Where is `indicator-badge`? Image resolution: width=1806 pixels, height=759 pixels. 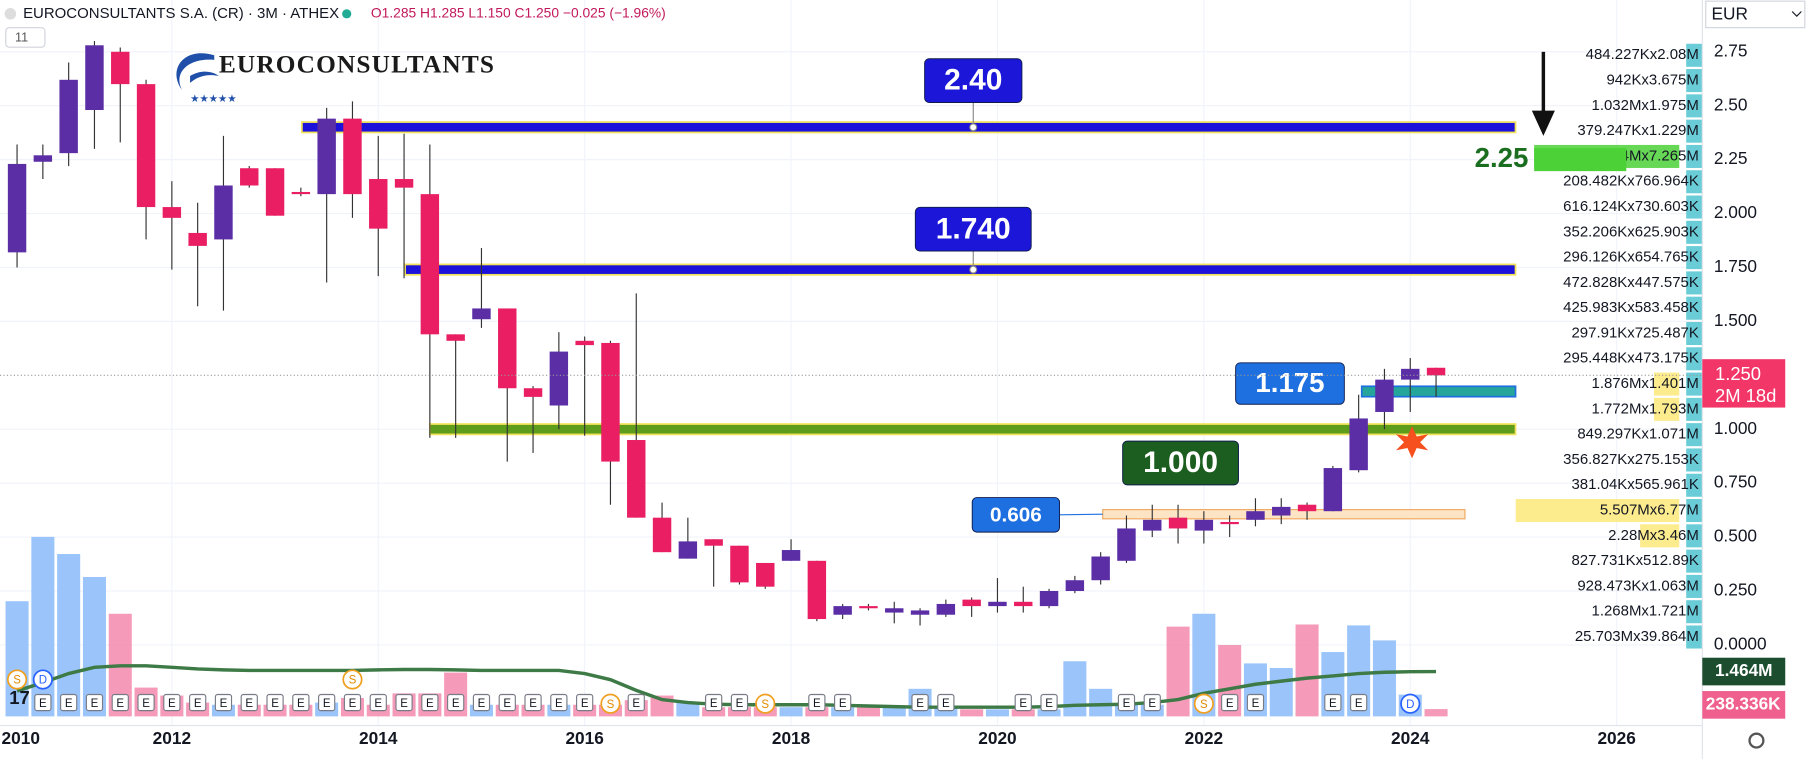 indicator-badge is located at coordinates (25, 37).